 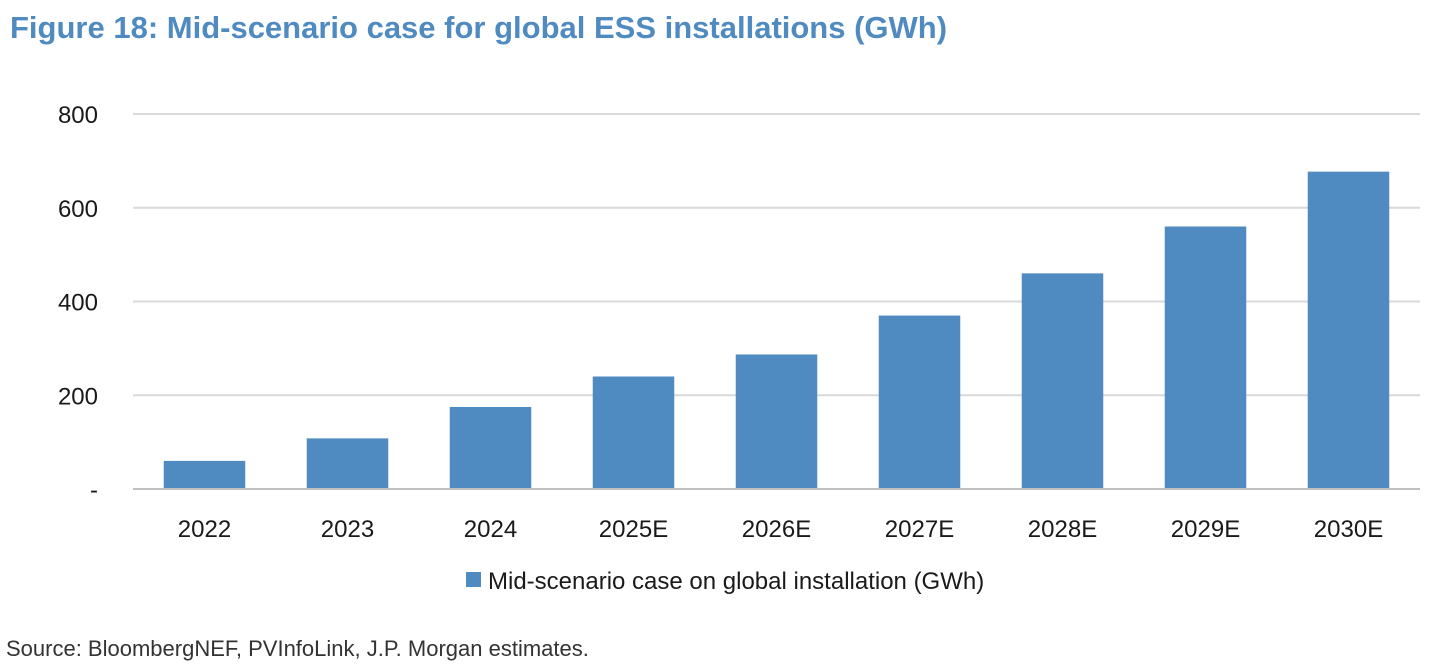 I want to click on bar-2028E, so click(x=1062, y=381).